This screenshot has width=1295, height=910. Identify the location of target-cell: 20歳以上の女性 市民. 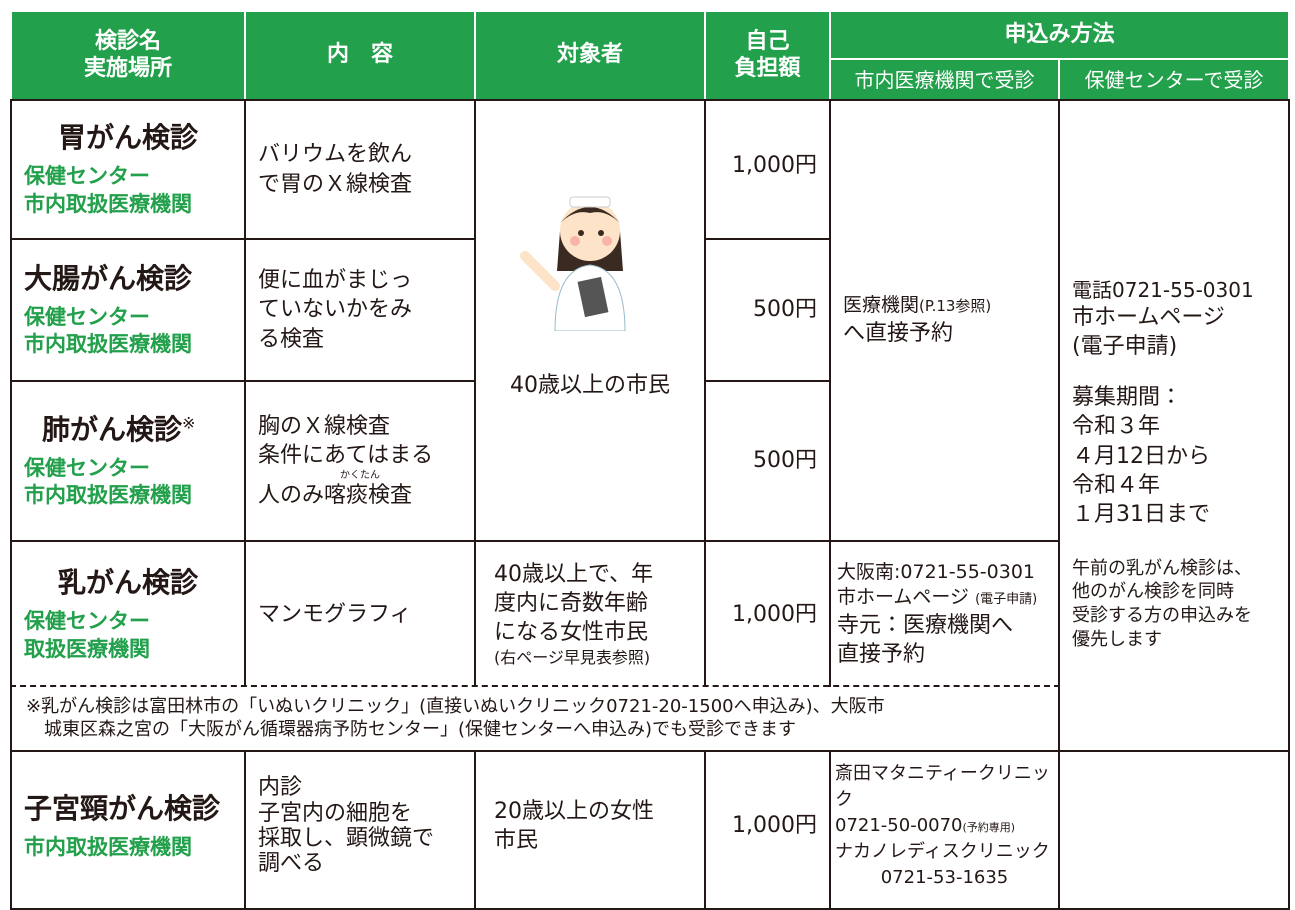
(590, 830).